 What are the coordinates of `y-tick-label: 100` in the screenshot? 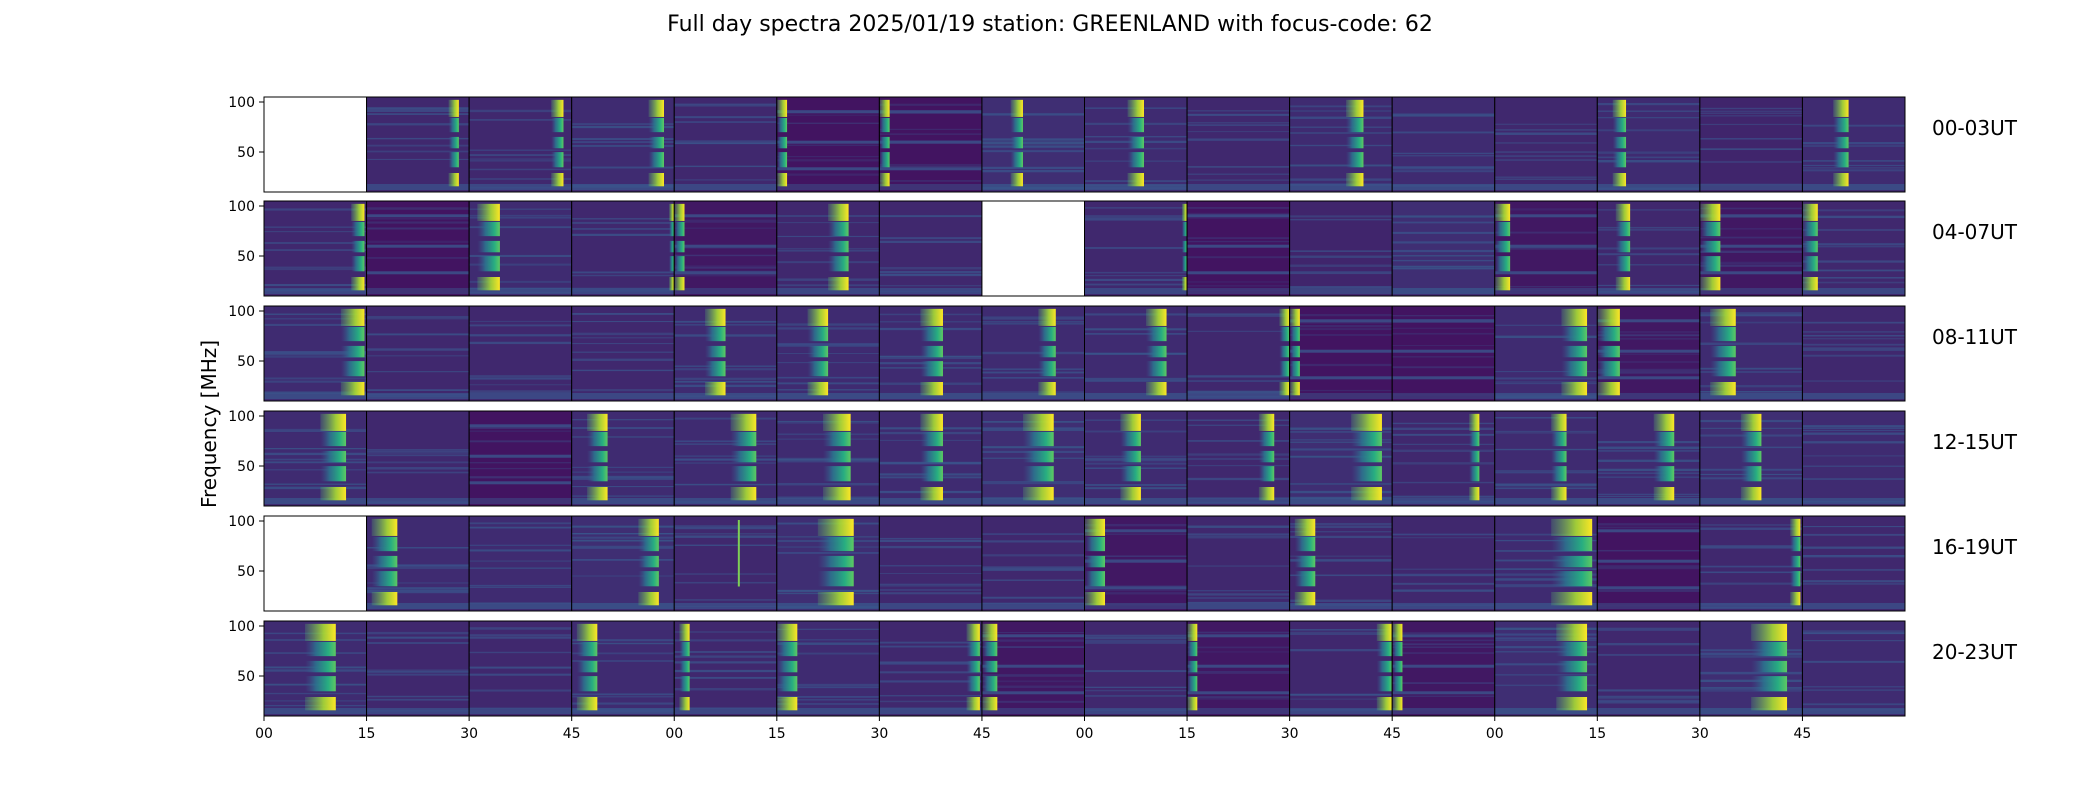 It's located at (241, 103).